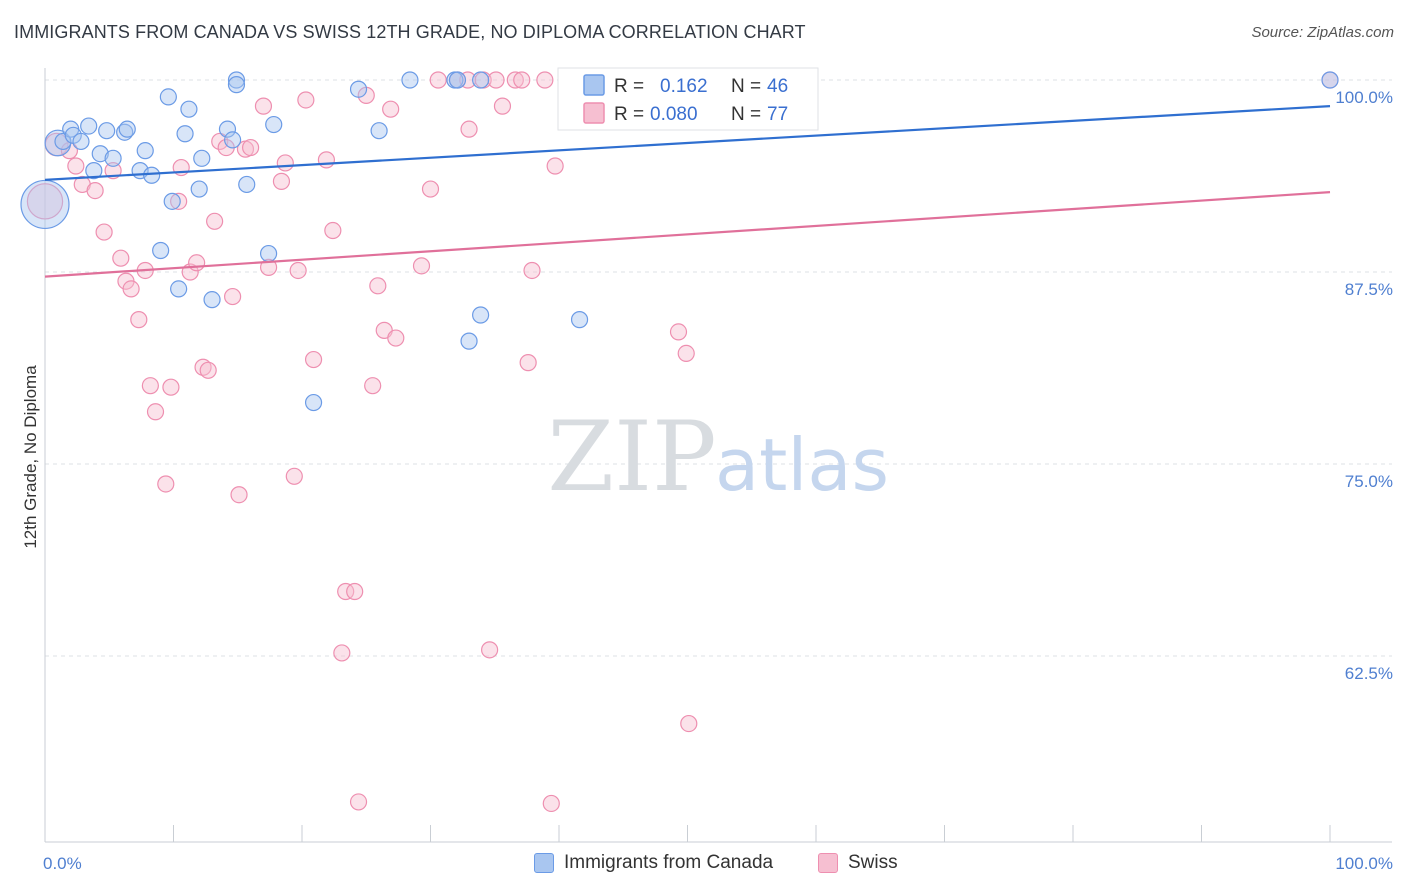 The width and height of the screenshot is (1406, 892). I want to click on y-tick-label: 87.5%, so click(1369, 289).